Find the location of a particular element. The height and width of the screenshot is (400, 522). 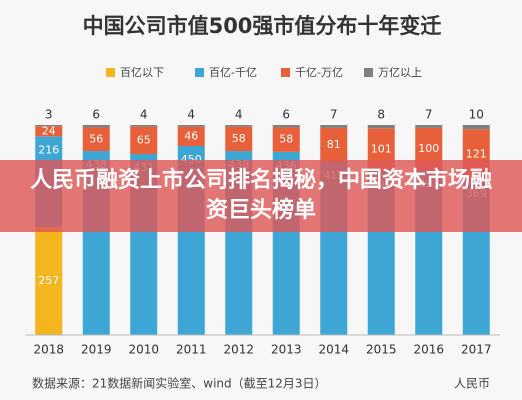

value-label: 24 is located at coordinates (49, 130).